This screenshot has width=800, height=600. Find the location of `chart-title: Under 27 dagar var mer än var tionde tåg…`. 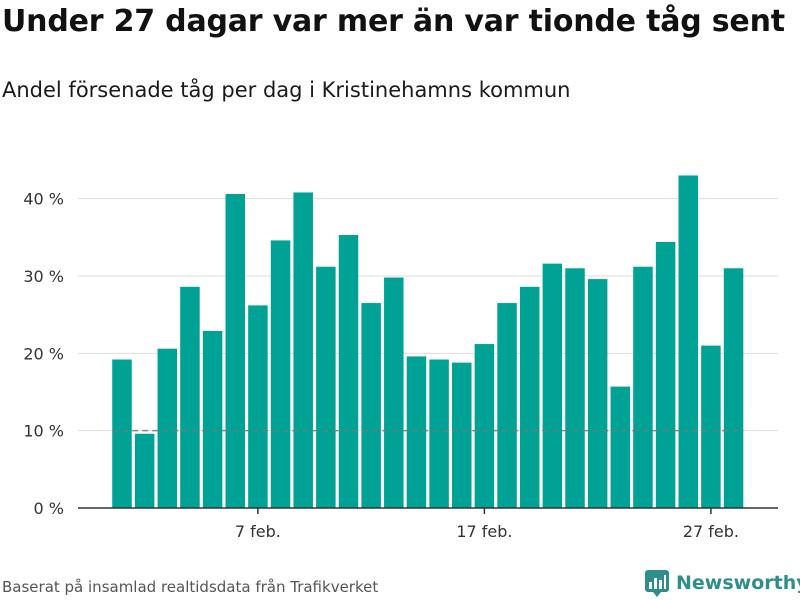

chart-title: Under 27 dagar var mer än var tionde tåg… is located at coordinates (393, 21).